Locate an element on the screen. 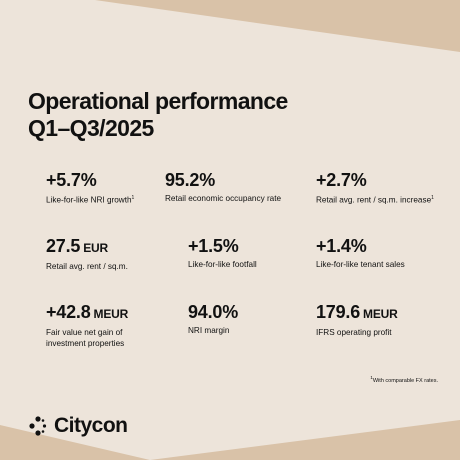 Image resolution: width=460 pixels, height=460 pixels. footnote: 1With comparable FX rates. is located at coordinates (404, 379).